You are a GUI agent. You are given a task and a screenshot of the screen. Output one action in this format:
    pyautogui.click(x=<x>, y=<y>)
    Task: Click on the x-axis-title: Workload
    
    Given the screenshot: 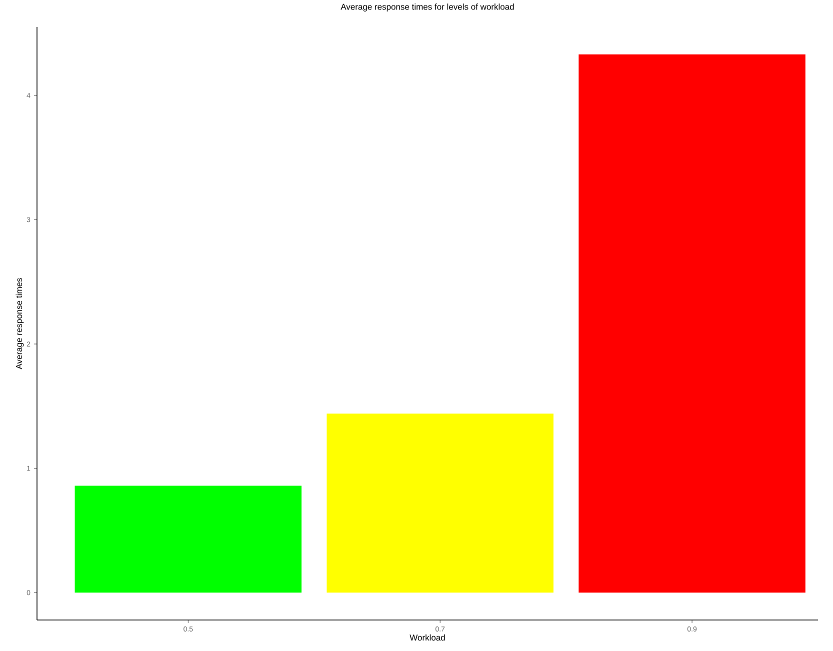 What is the action you would take?
    pyautogui.click(x=427, y=637)
    